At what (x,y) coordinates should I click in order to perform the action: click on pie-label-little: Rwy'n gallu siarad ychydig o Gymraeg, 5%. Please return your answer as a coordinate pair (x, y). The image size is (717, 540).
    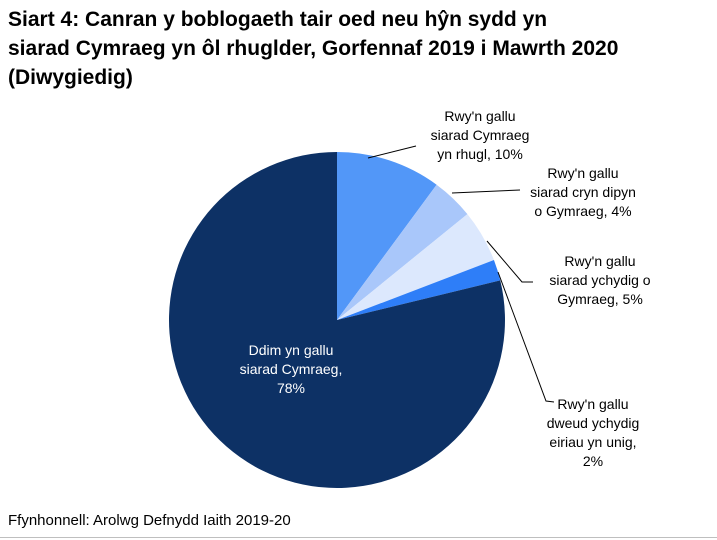
    Looking at the image, I should click on (600, 280).